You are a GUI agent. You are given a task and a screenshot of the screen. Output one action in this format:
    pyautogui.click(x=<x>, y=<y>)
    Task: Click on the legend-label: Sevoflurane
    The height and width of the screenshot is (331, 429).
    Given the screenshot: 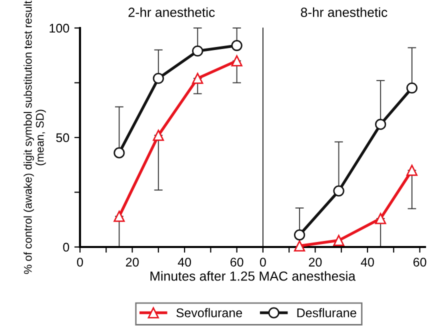 What is the action you would take?
    pyautogui.click(x=209, y=313)
    